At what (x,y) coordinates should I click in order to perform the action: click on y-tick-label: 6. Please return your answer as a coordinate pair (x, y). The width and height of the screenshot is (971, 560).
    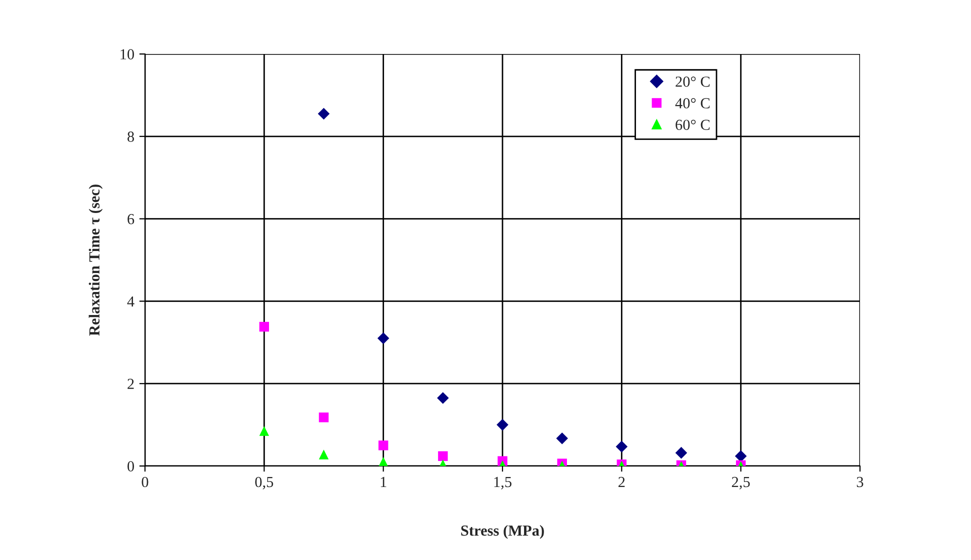
    Looking at the image, I should click on (131, 219).